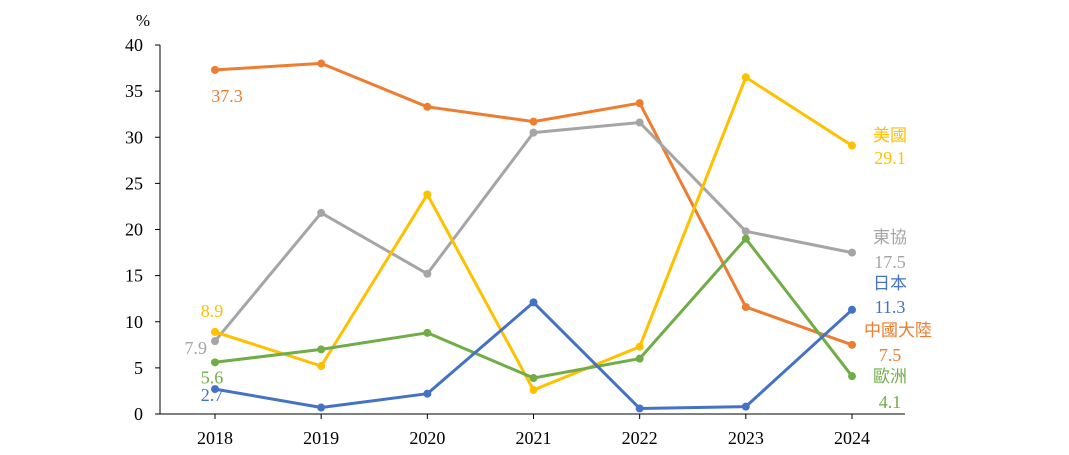 The image size is (1069, 455). What do you see at coordinates (898, 331) in the screenshot?
I see `series-name-label: 中國大陸` at bounding box center [898, 331].